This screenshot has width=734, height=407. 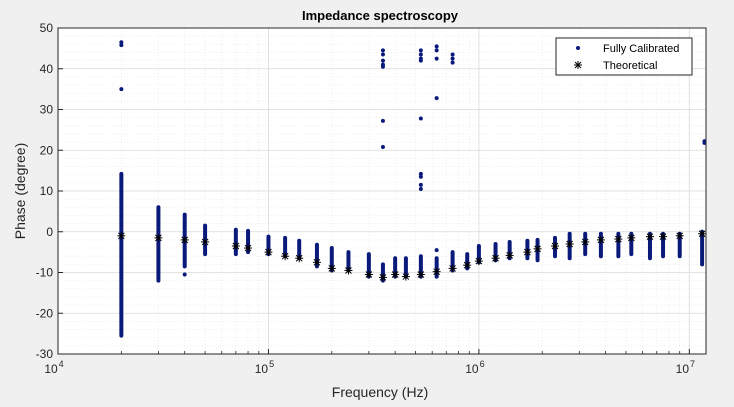 I want to click on y-tick-label: 40, so click(x=47, y=69).